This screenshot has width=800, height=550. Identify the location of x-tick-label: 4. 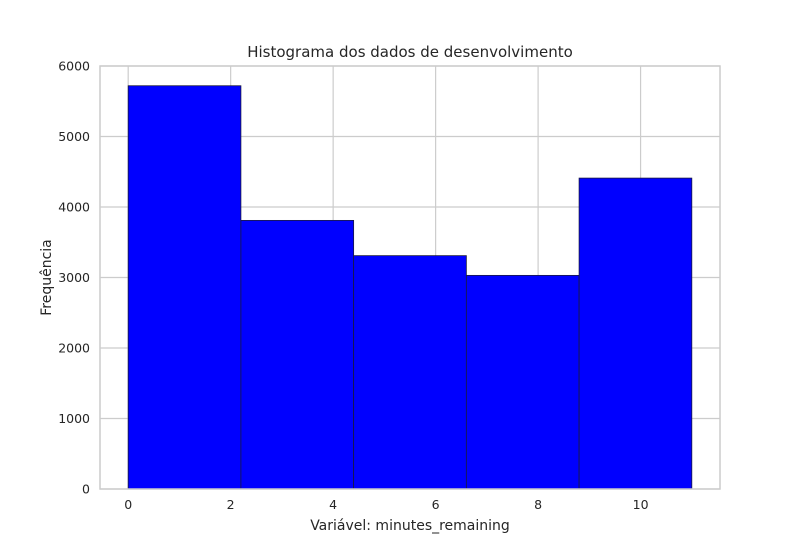
(333, 504).